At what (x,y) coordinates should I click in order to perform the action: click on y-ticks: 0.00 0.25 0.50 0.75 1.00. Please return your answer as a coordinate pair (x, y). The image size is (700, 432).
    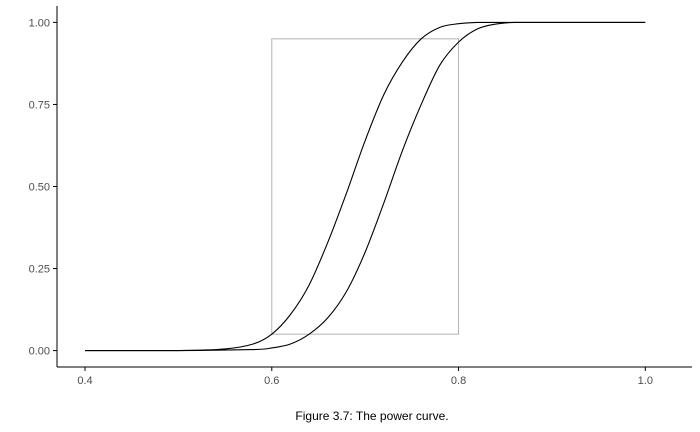
    Looking at the image, I should click on (43, 187).